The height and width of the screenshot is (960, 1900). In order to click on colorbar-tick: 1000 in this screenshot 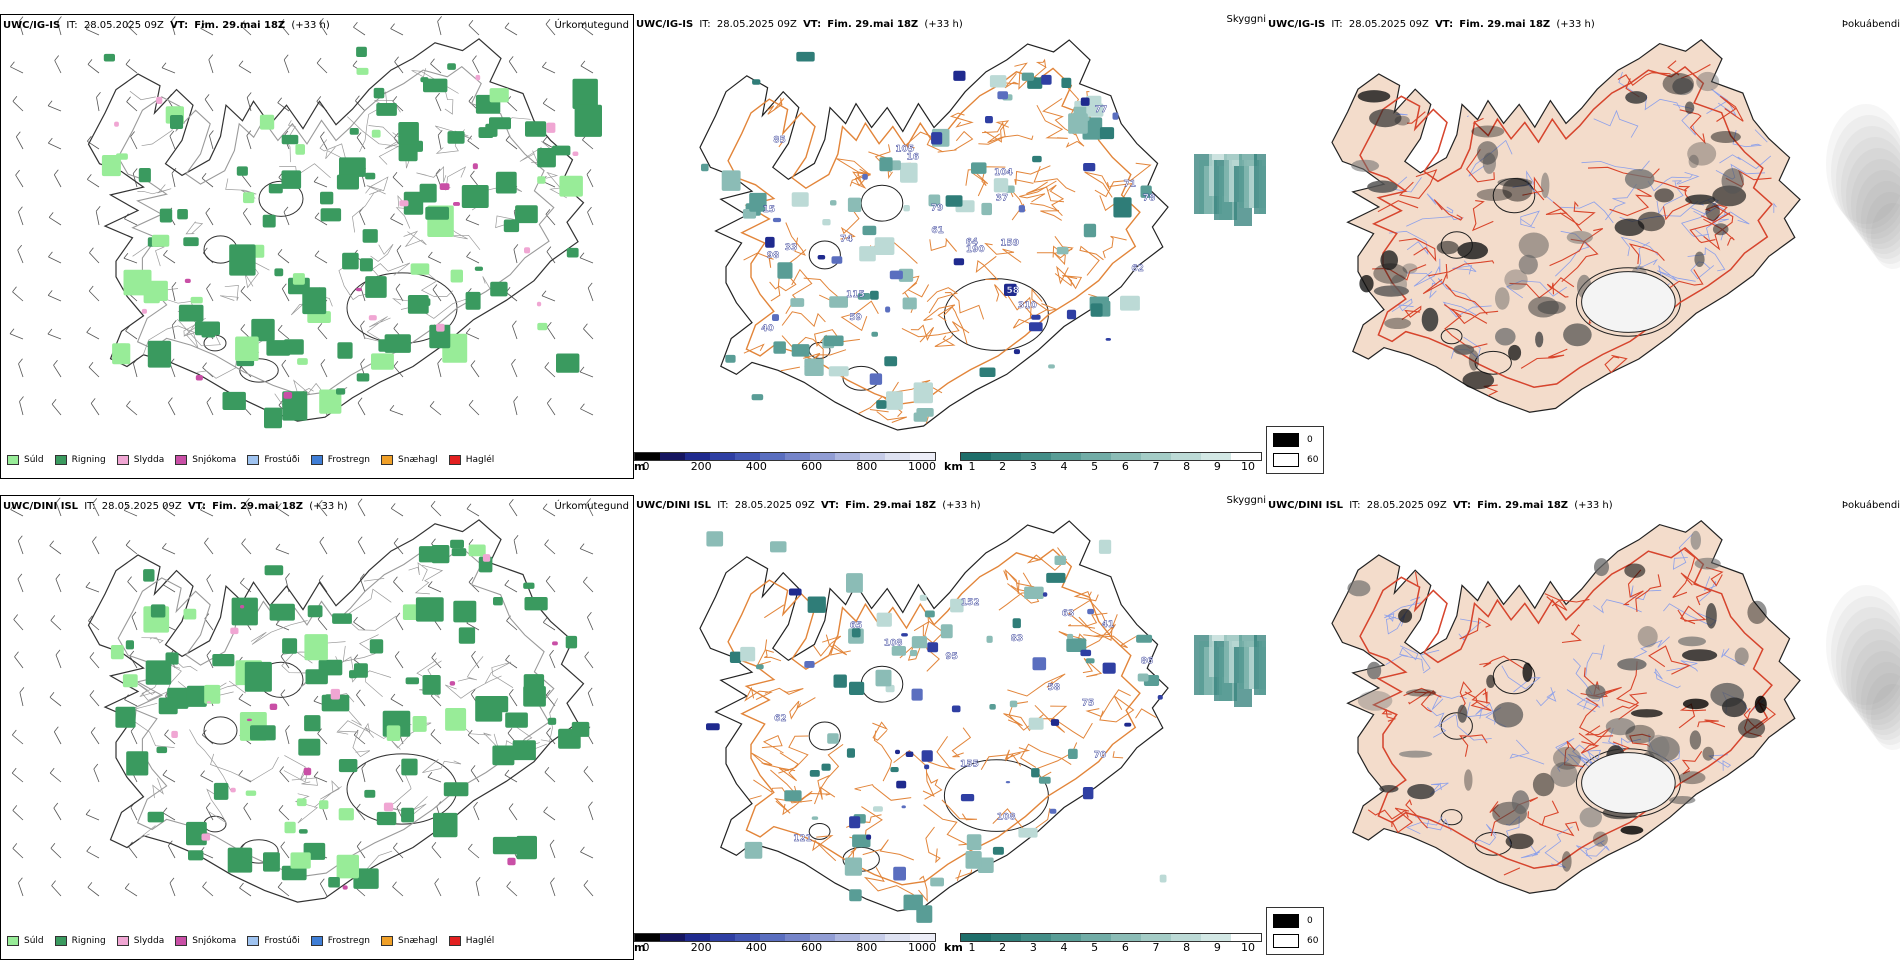, I will do `click(922, 466)`.